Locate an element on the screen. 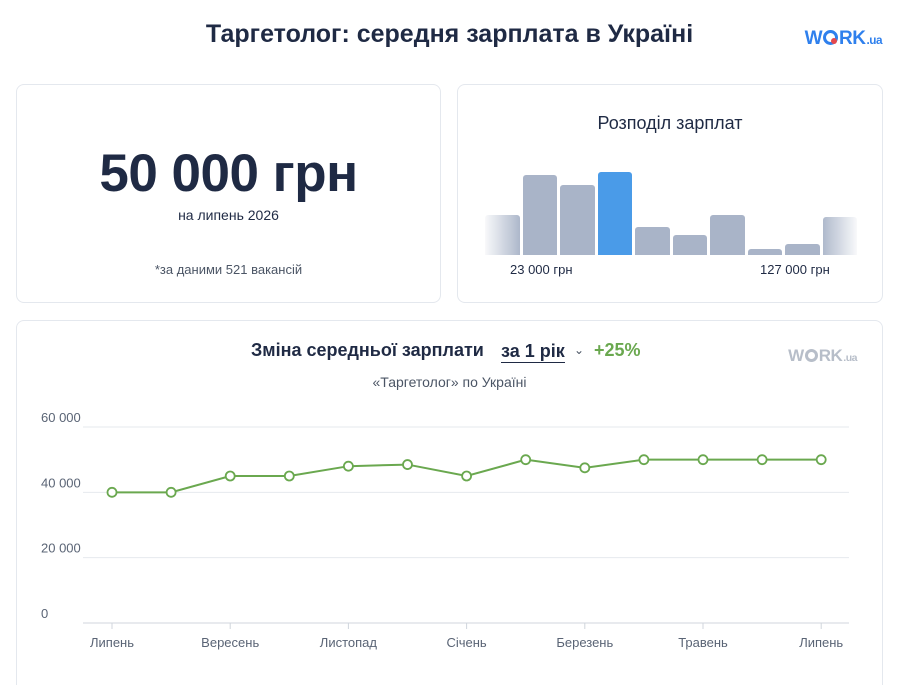 This screenshot has height=685, width=899. x-tick-label: Березень is located at coordinates (584, 642).